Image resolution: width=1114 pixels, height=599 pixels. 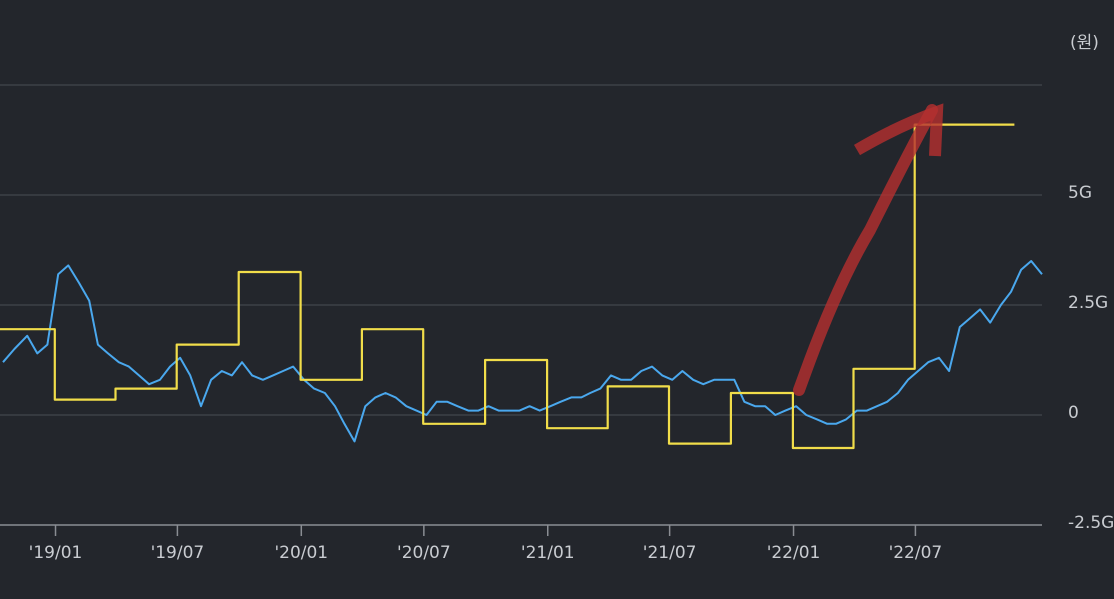 I want to click on annotation-arrow-shaft, so click(x=865, y=250).